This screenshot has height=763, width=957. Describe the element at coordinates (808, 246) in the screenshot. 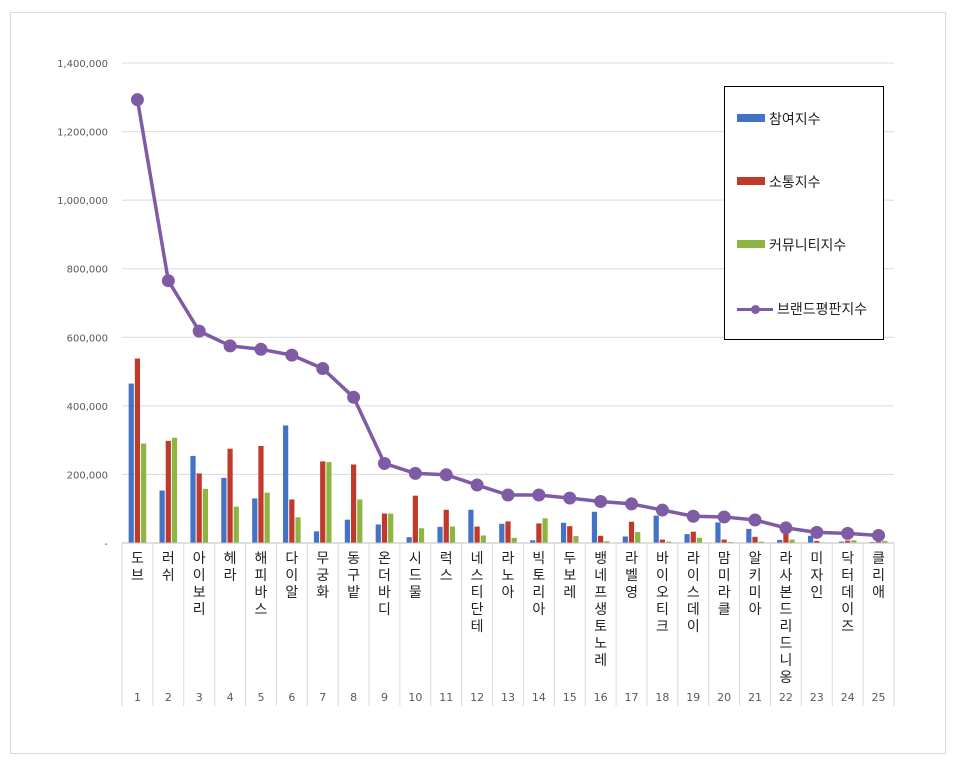

I see `legend-label-community: 커뮤니티지수` at that location.